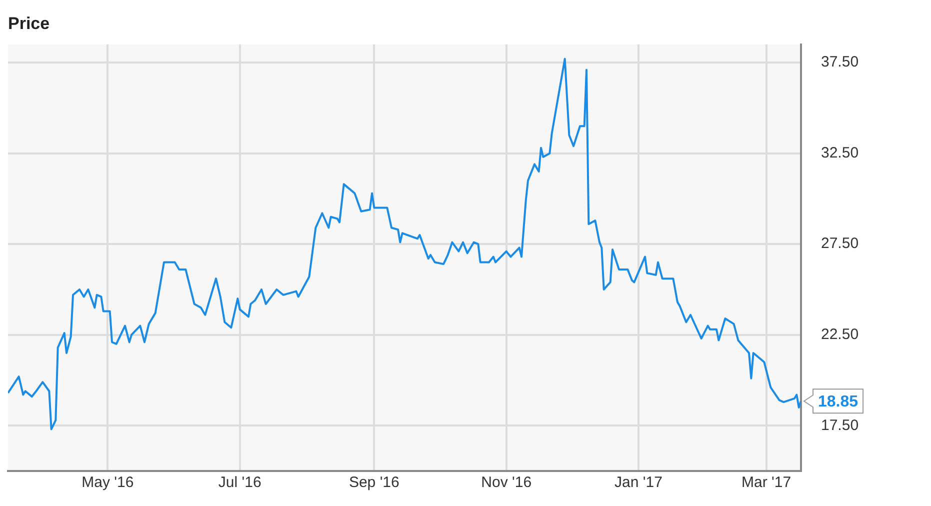 This screenshot has height=506, width=931. Describe the element at coordinates (840, 425) in the screenshot. I see `y-tick-label: 17.50` at that location.